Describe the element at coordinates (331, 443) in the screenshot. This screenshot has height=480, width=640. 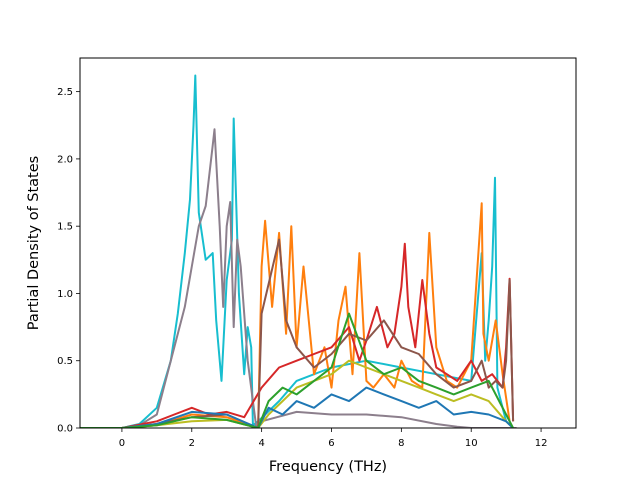
I see `x-tick-label: 6` at that location.